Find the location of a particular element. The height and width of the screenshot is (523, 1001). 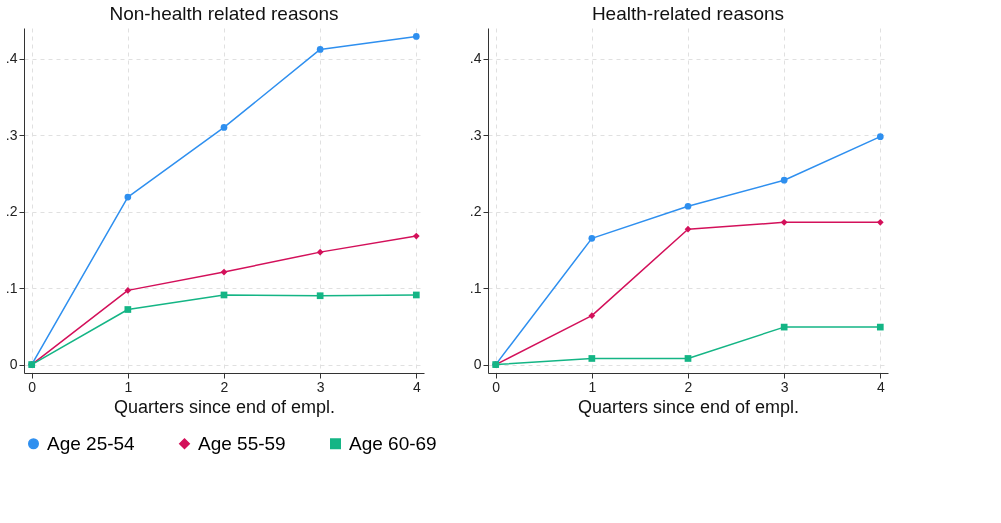

legend-label: Age 55-59 is located at coordinates (242, 443).